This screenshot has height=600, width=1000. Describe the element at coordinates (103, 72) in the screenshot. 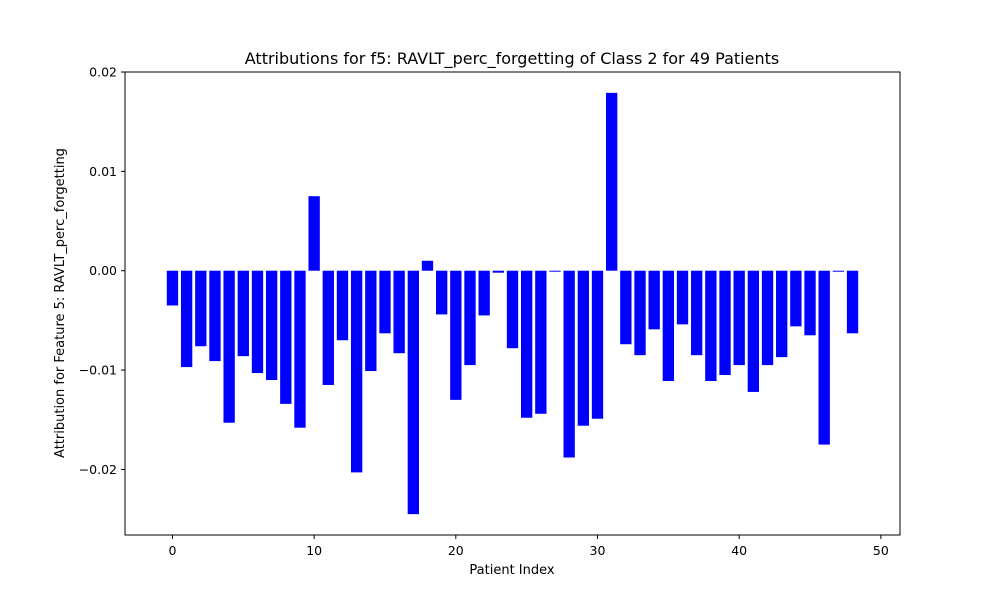

I see `y-tick-label: 0.02` at that location.